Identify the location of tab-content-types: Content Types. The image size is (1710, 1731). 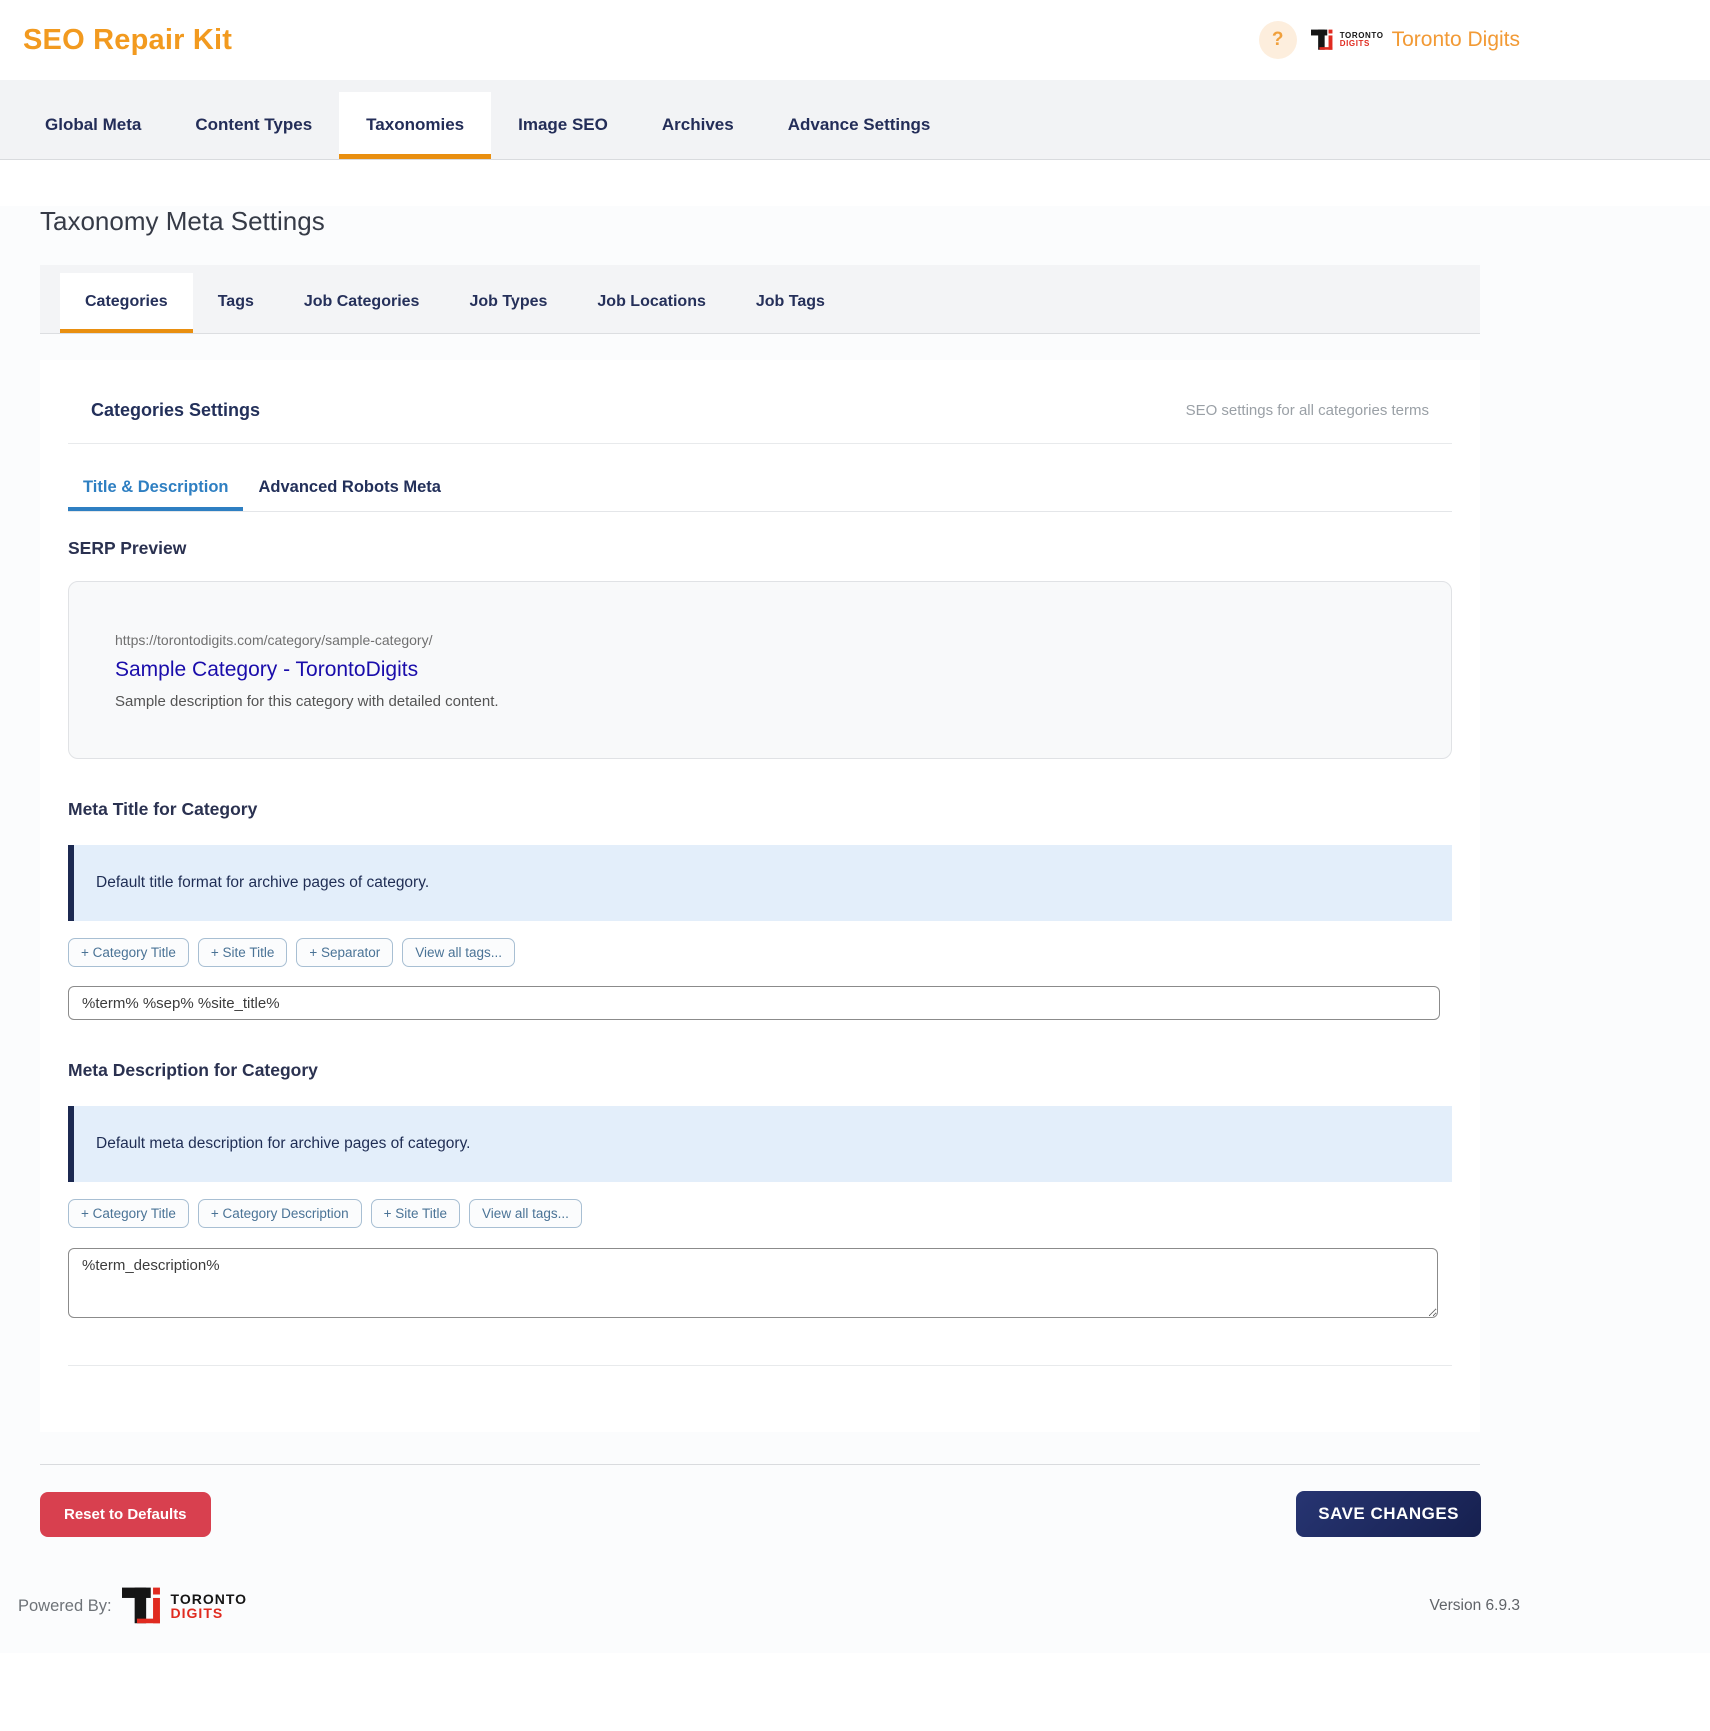
(254, 124).